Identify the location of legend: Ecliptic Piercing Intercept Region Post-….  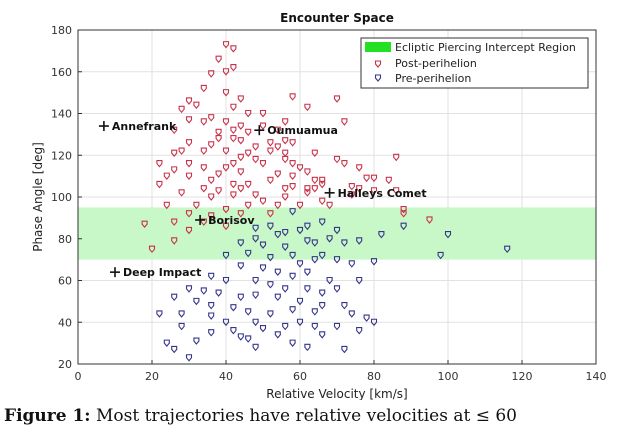
(474, 63).